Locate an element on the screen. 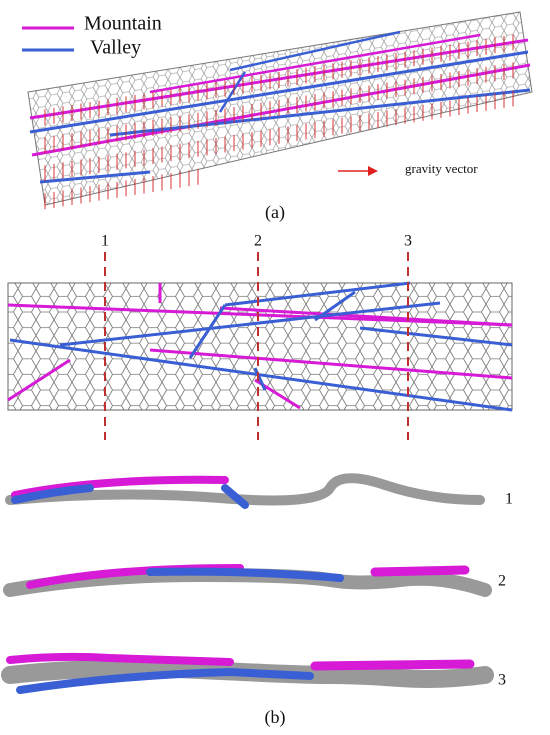  legend-label: Mountain is located at coordinates (123, 24).